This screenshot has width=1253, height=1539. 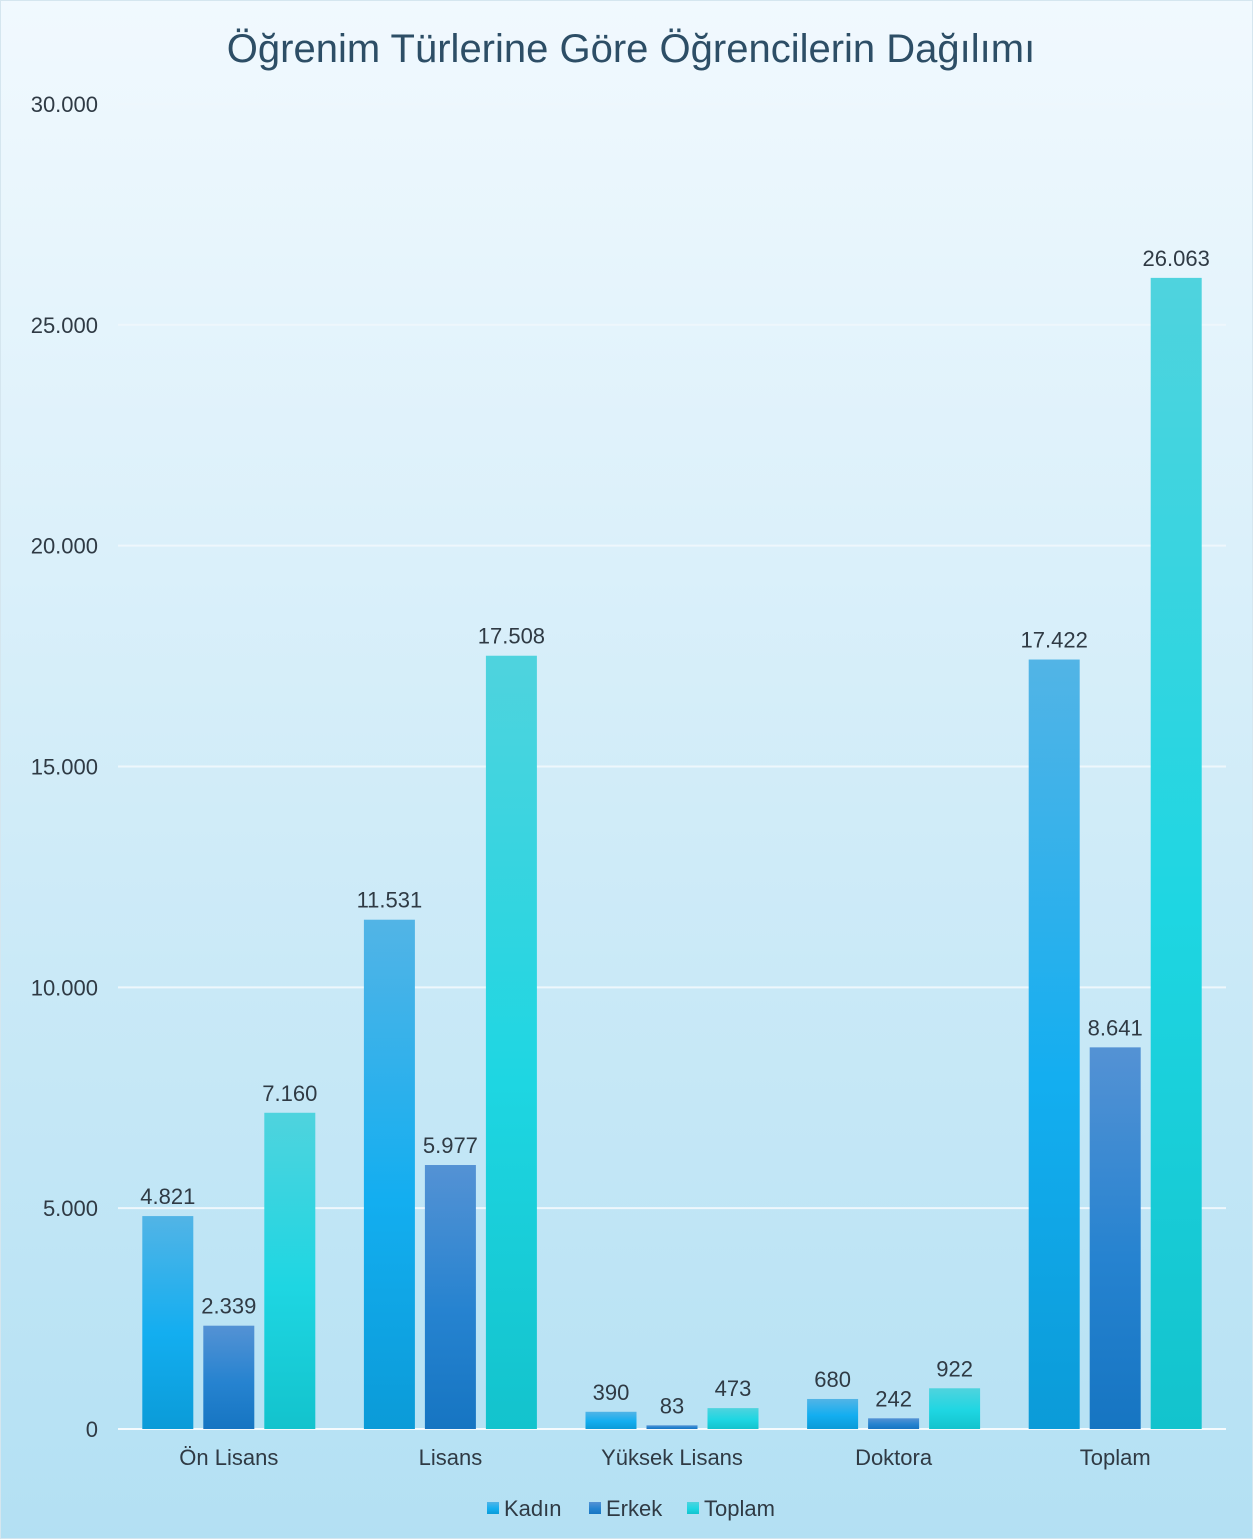 I want to click on data-label: 17.508, so click(x=511, y=636).